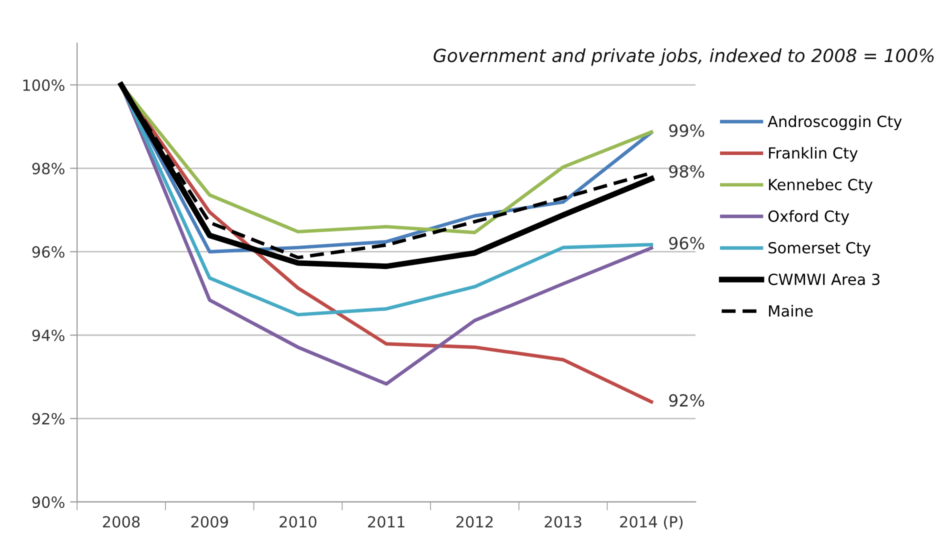  What do you see at coordinates (835, 122) in the screenshot?
I see `legend-label: Androscoggin Cty` at bounding box center [835, 122].